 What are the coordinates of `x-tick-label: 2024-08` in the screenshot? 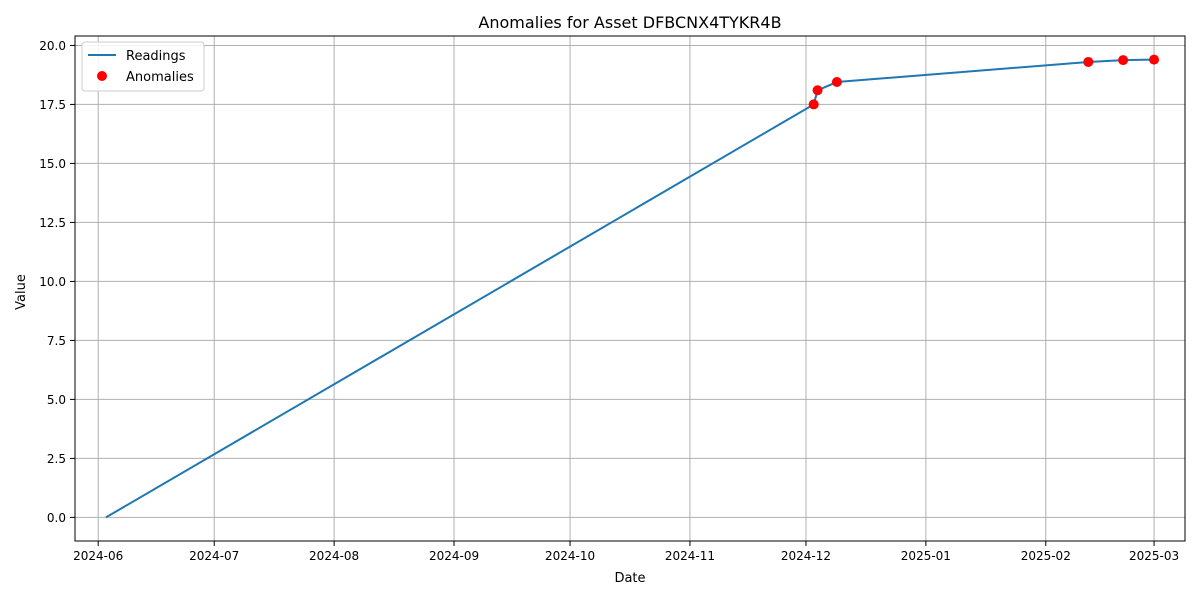 It's located at (334, 556).